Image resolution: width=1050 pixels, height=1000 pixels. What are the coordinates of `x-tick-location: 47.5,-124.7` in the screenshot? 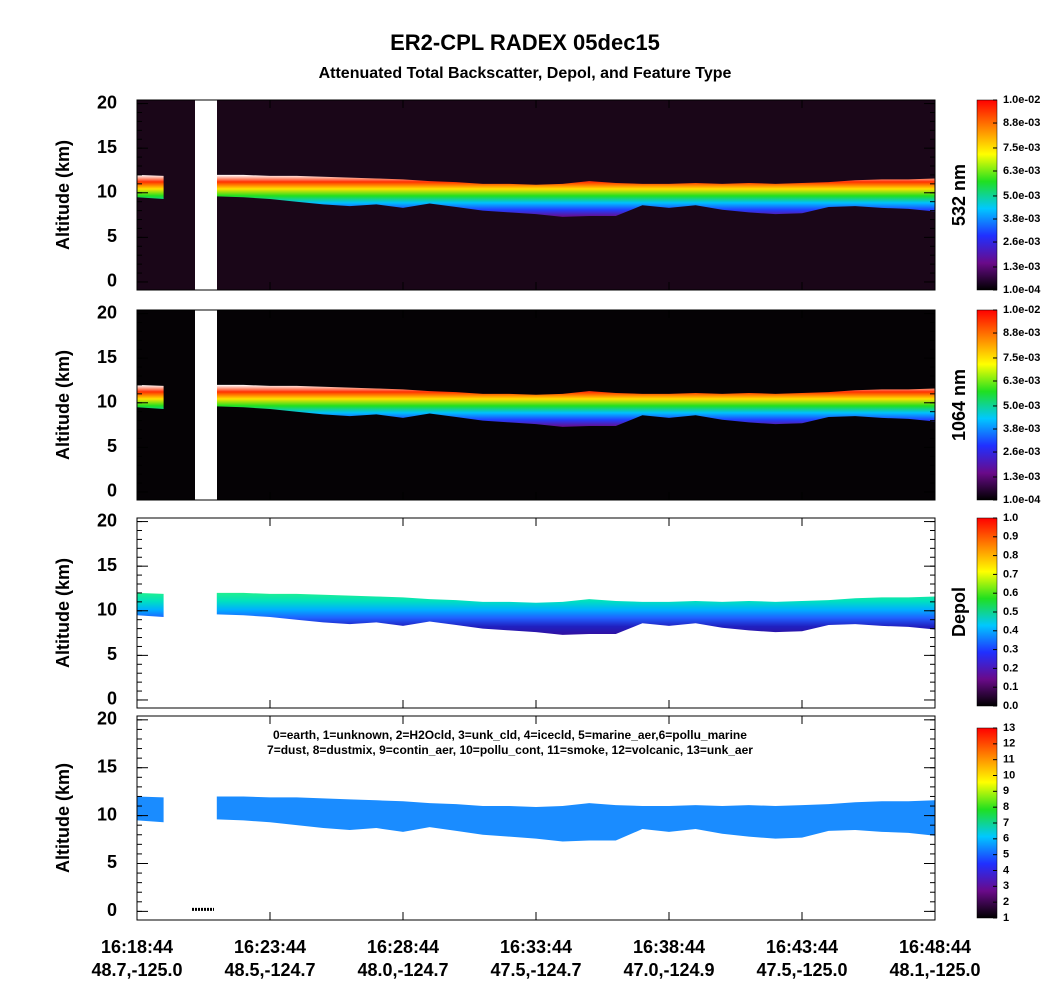 It's located at (535, 970).